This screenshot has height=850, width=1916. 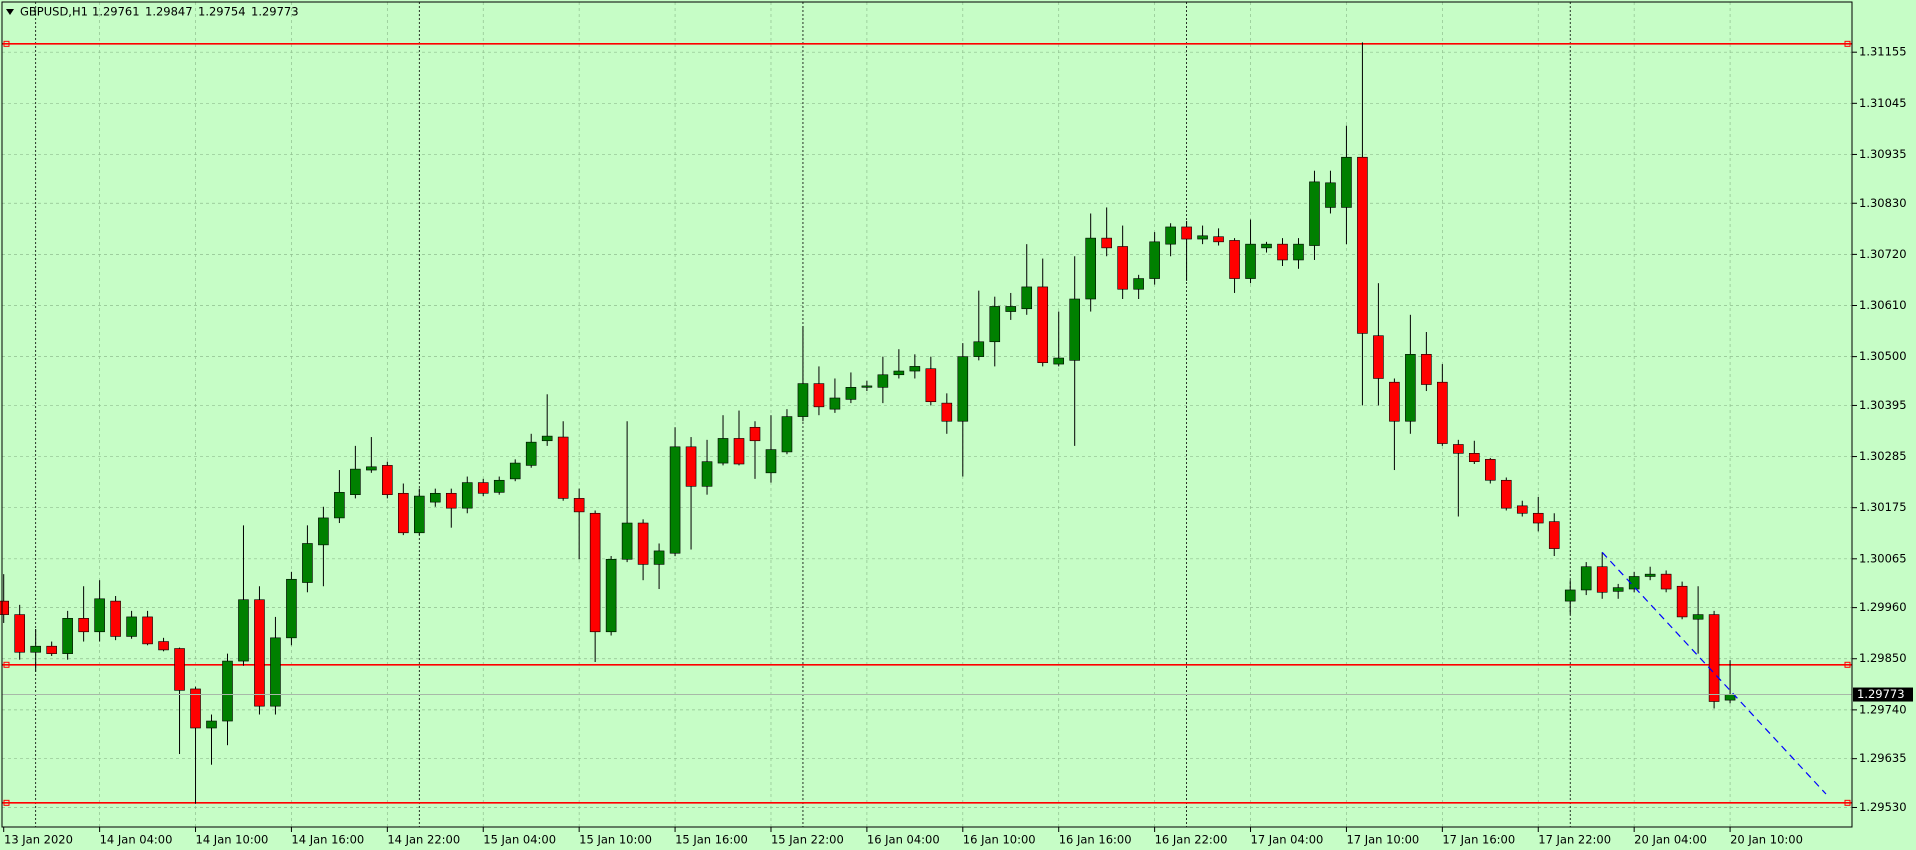 What do you see at coordinates (519, 840) in the screenshot?
I see `x-tick-label: 15 Jan 04:00` at bounding box center [519, 840].